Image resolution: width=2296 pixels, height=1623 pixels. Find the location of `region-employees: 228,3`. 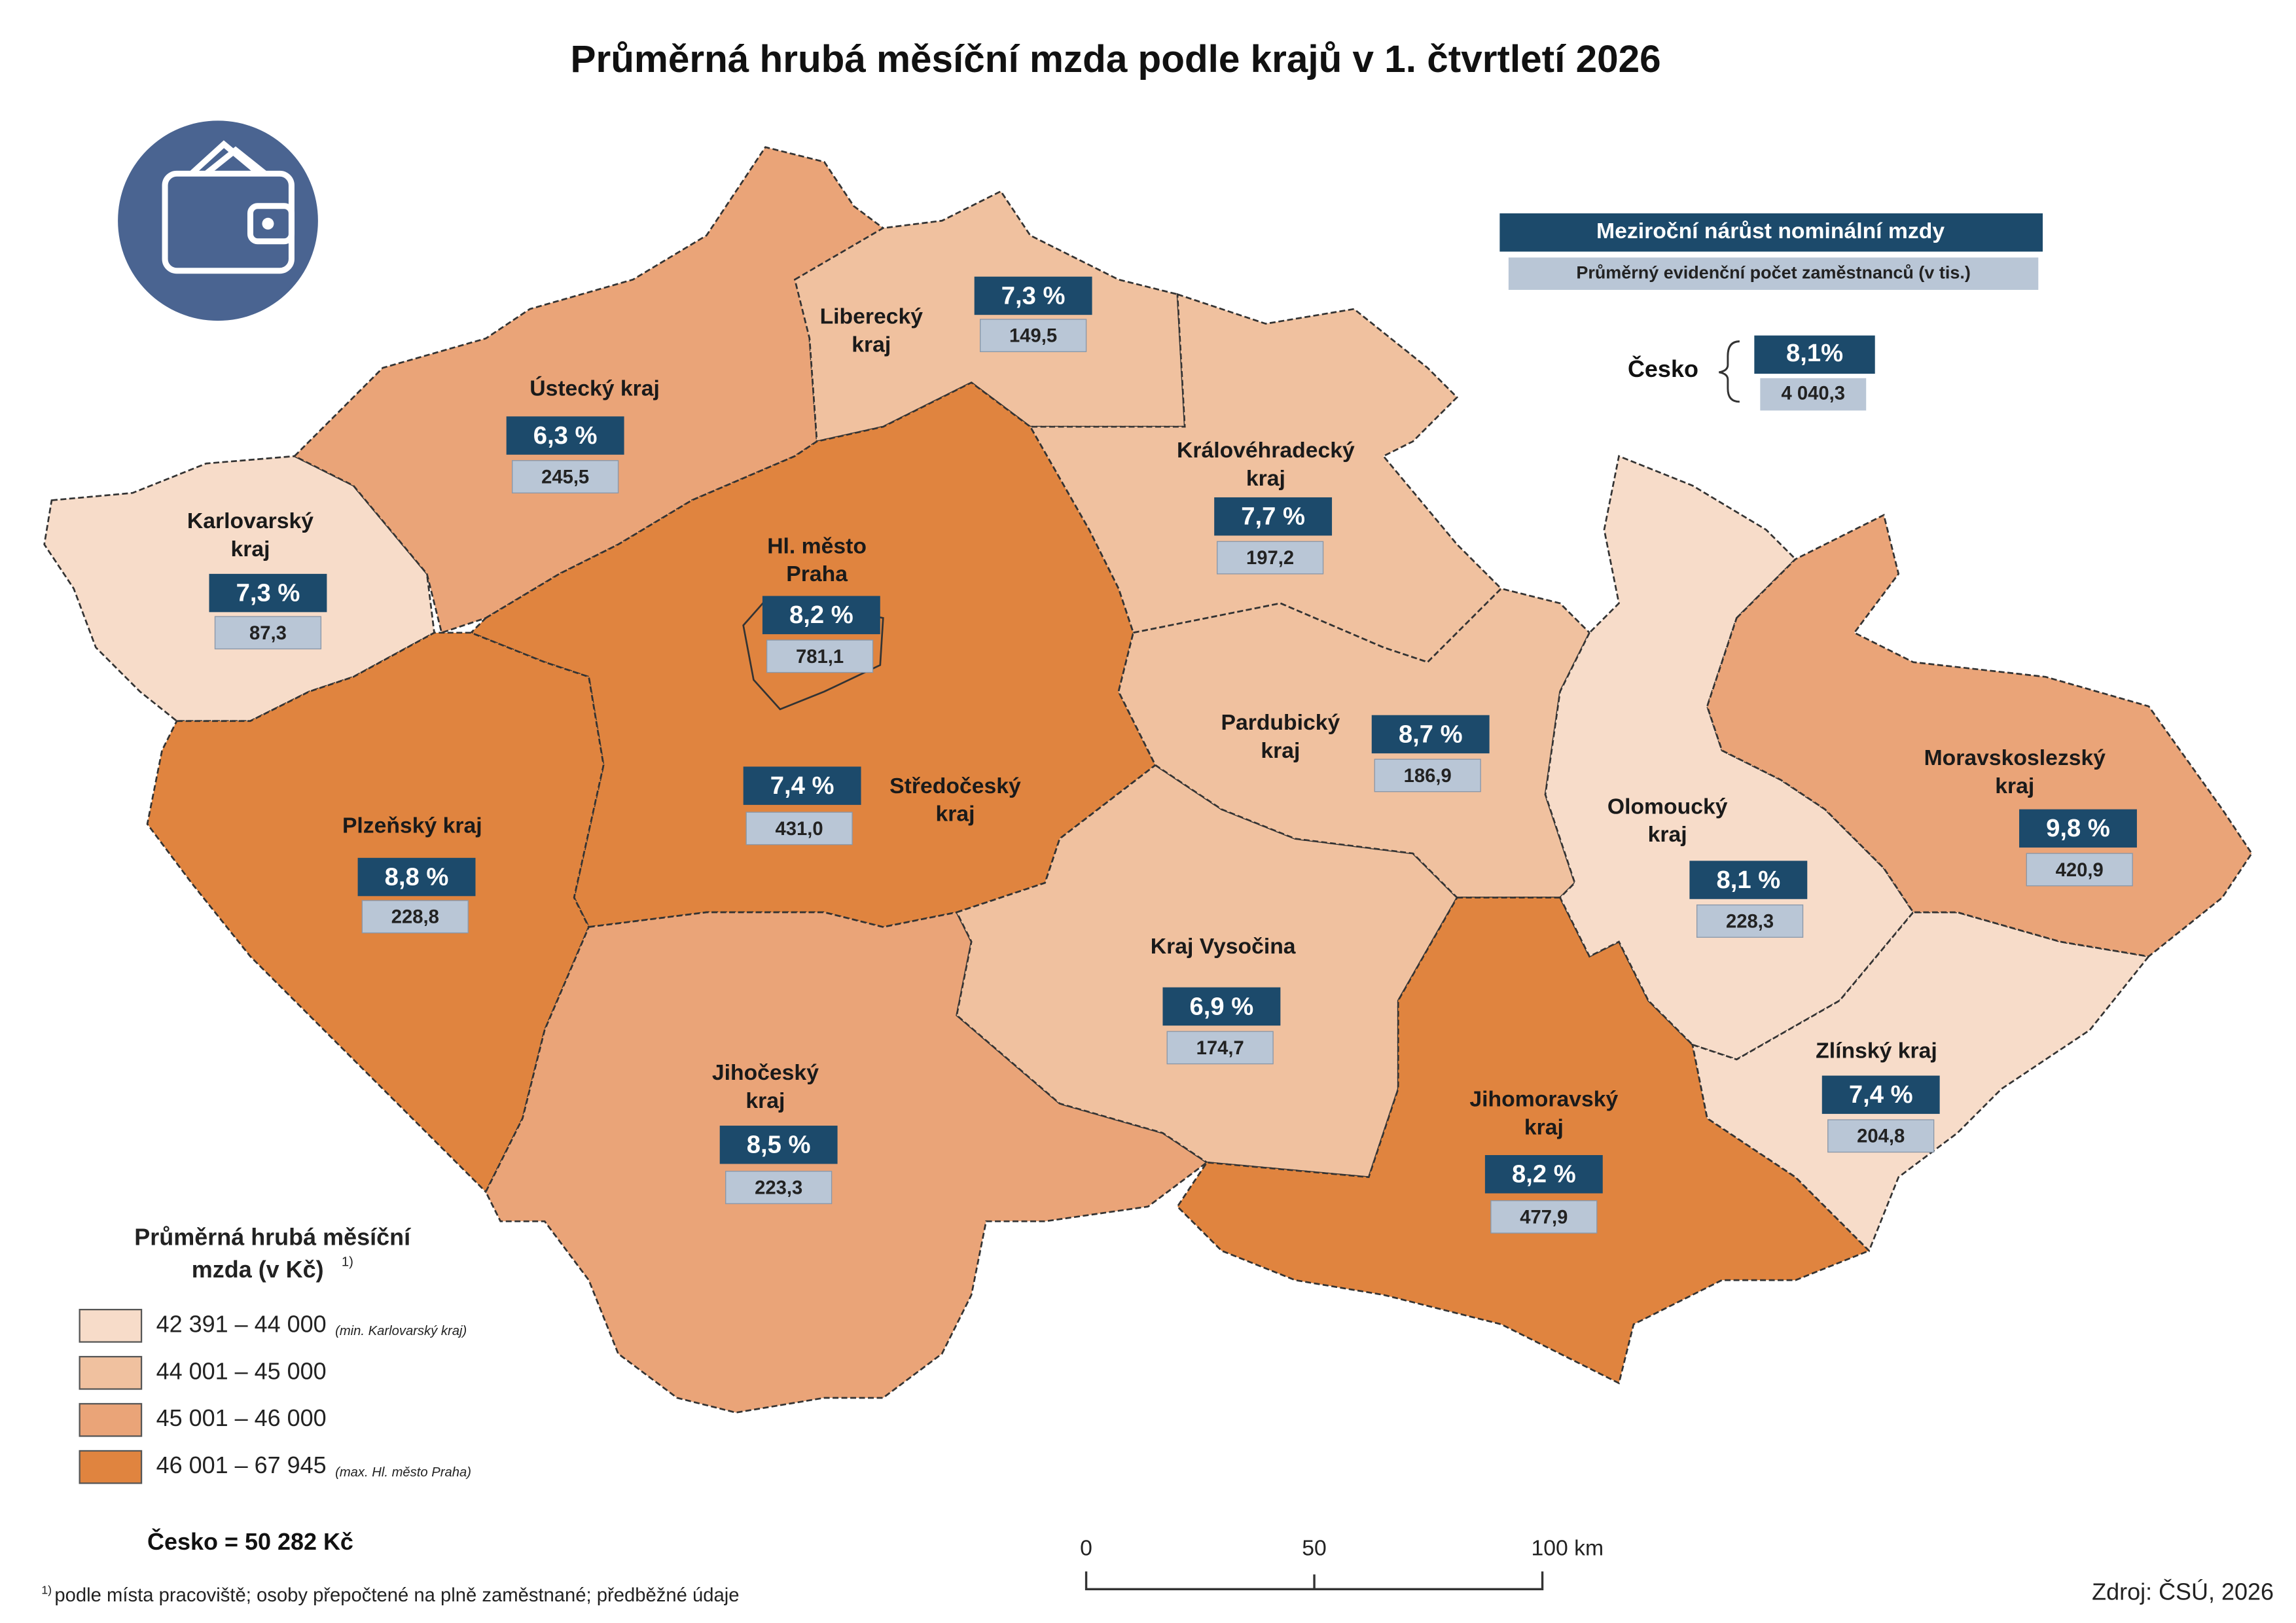

region-employees: 228,3 is located at coordinates (1750, 921).